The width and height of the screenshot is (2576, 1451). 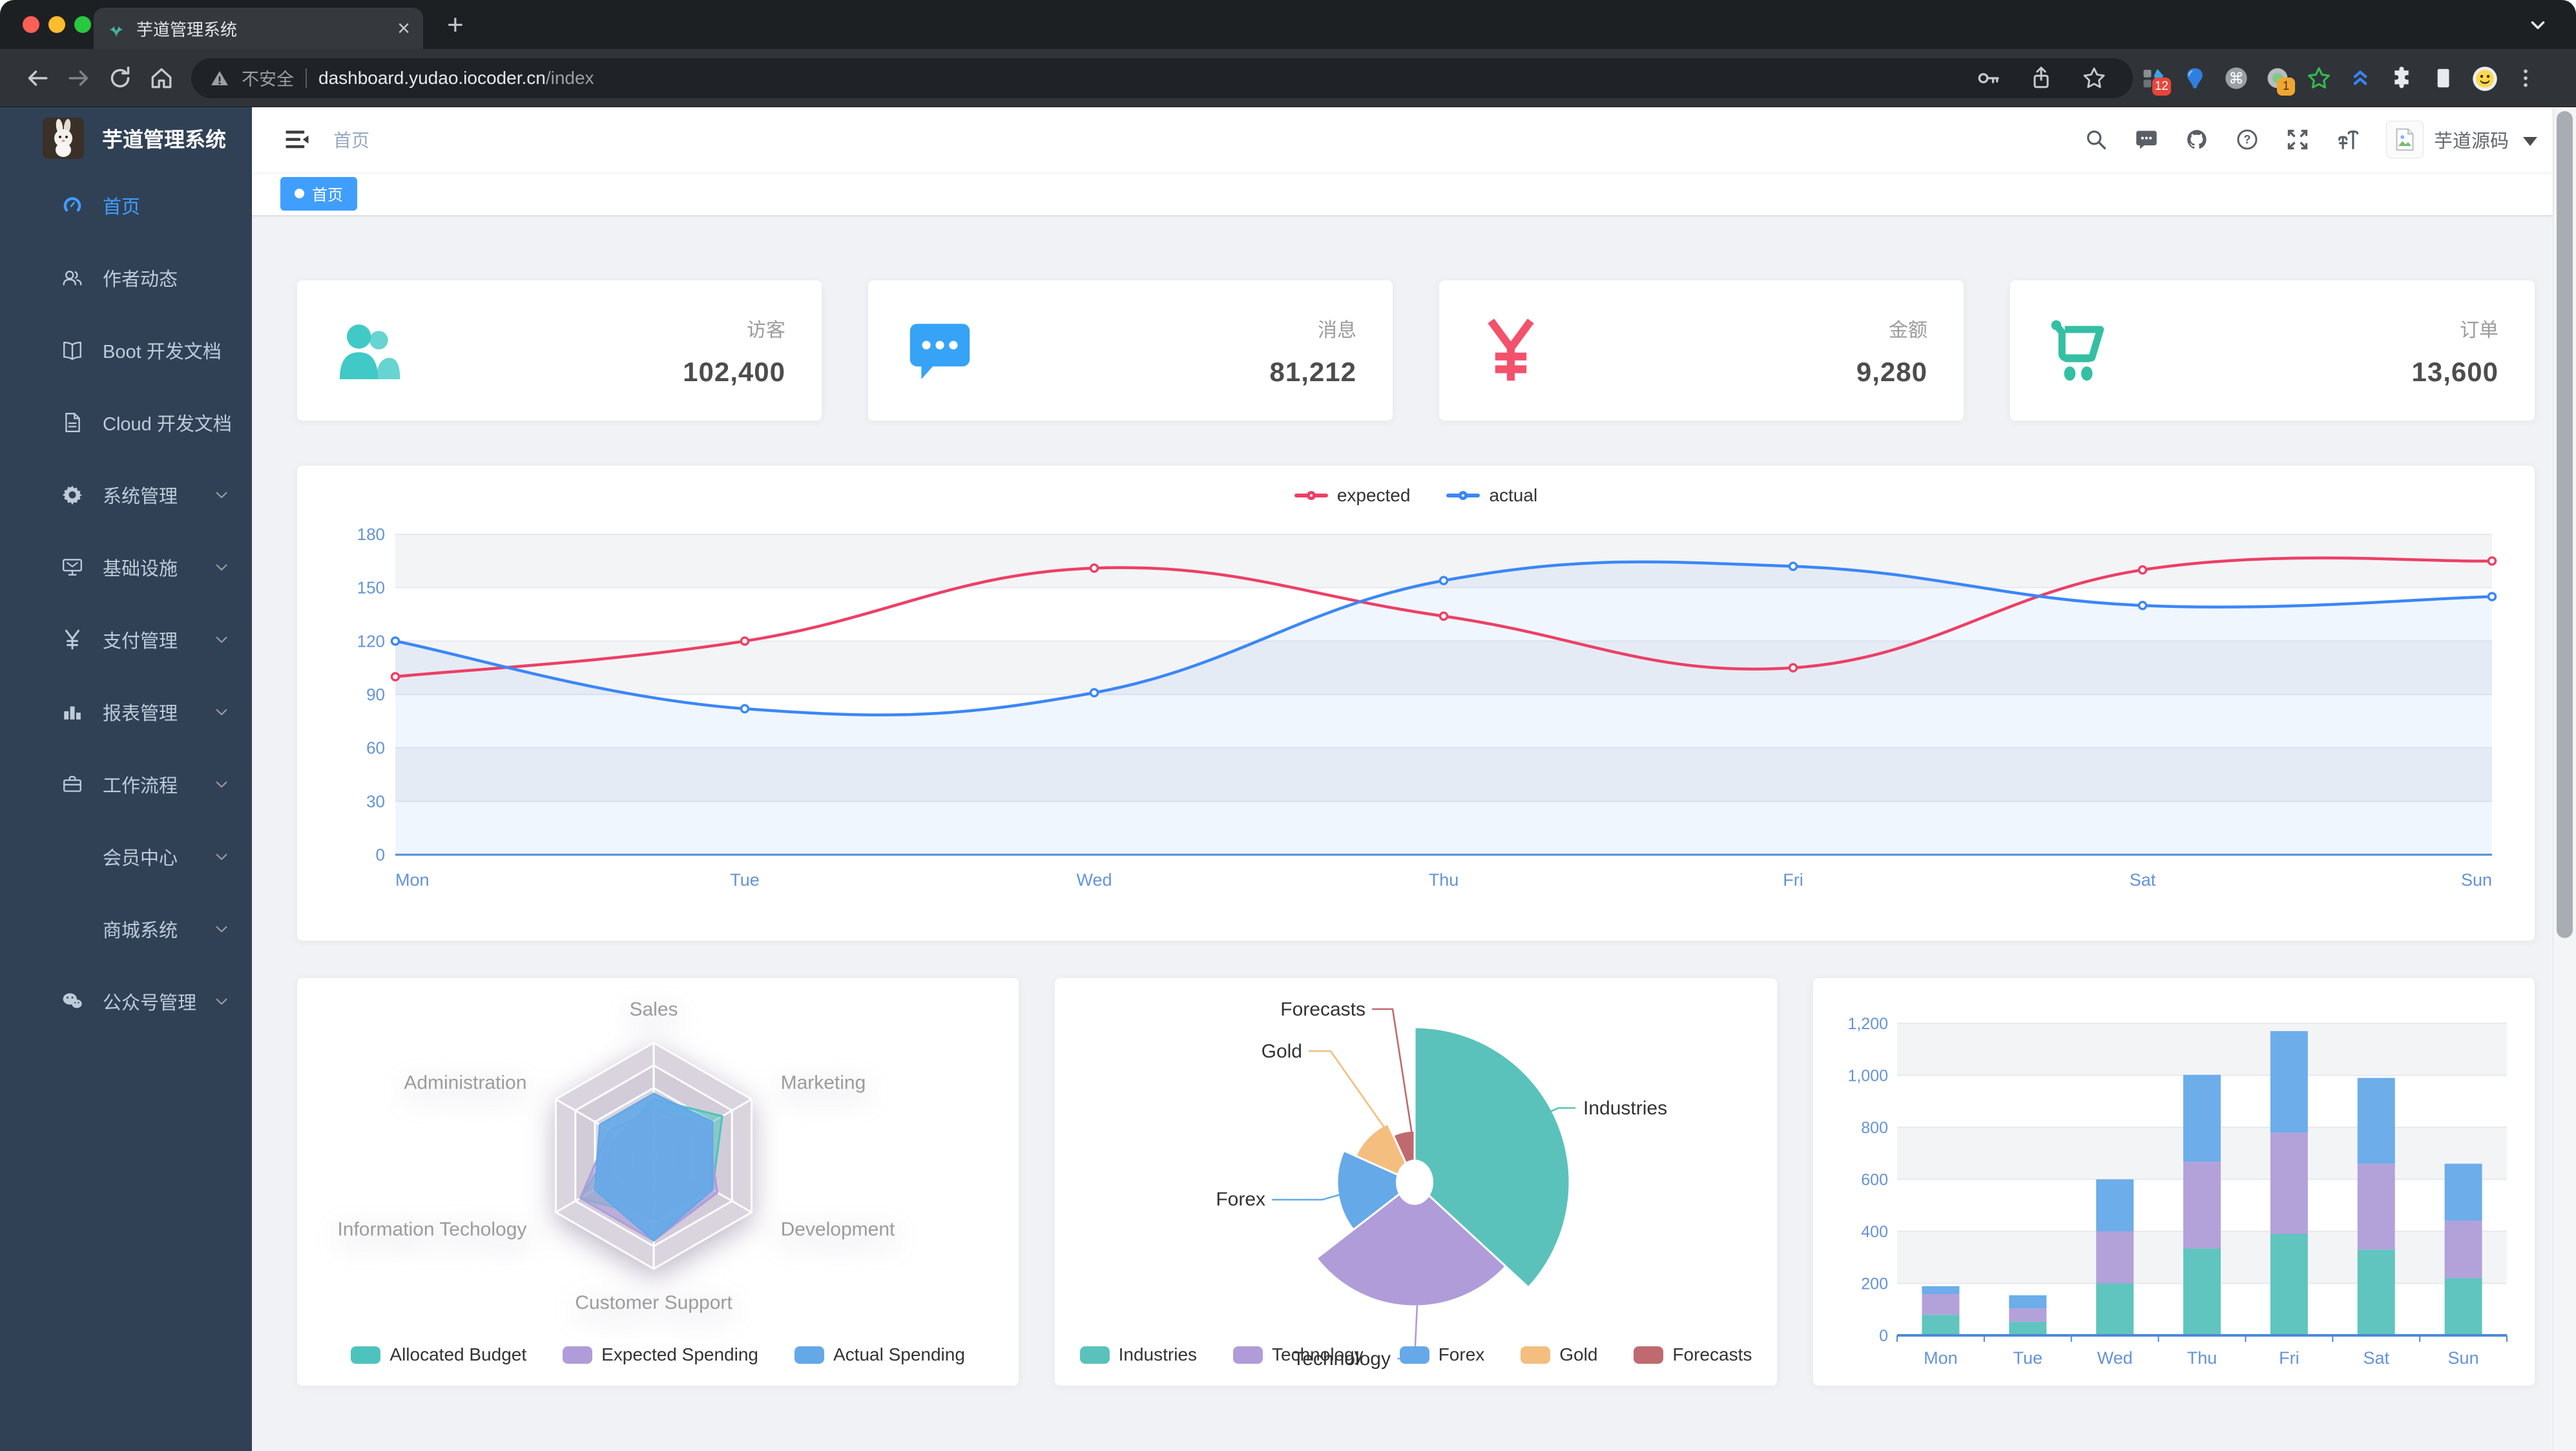 I want to click on sidebar-item-label: 基础设施, so click(x=140, y=569).